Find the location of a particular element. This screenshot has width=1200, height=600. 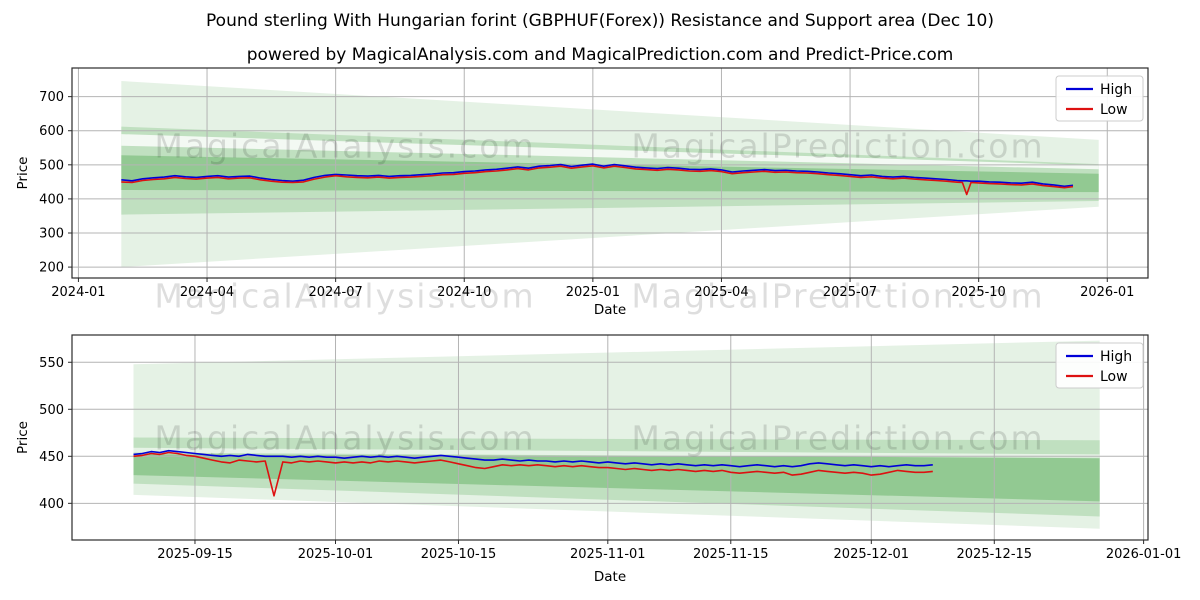

x-tick-label: 2025-11-15 is located at coordinates (731, 554).